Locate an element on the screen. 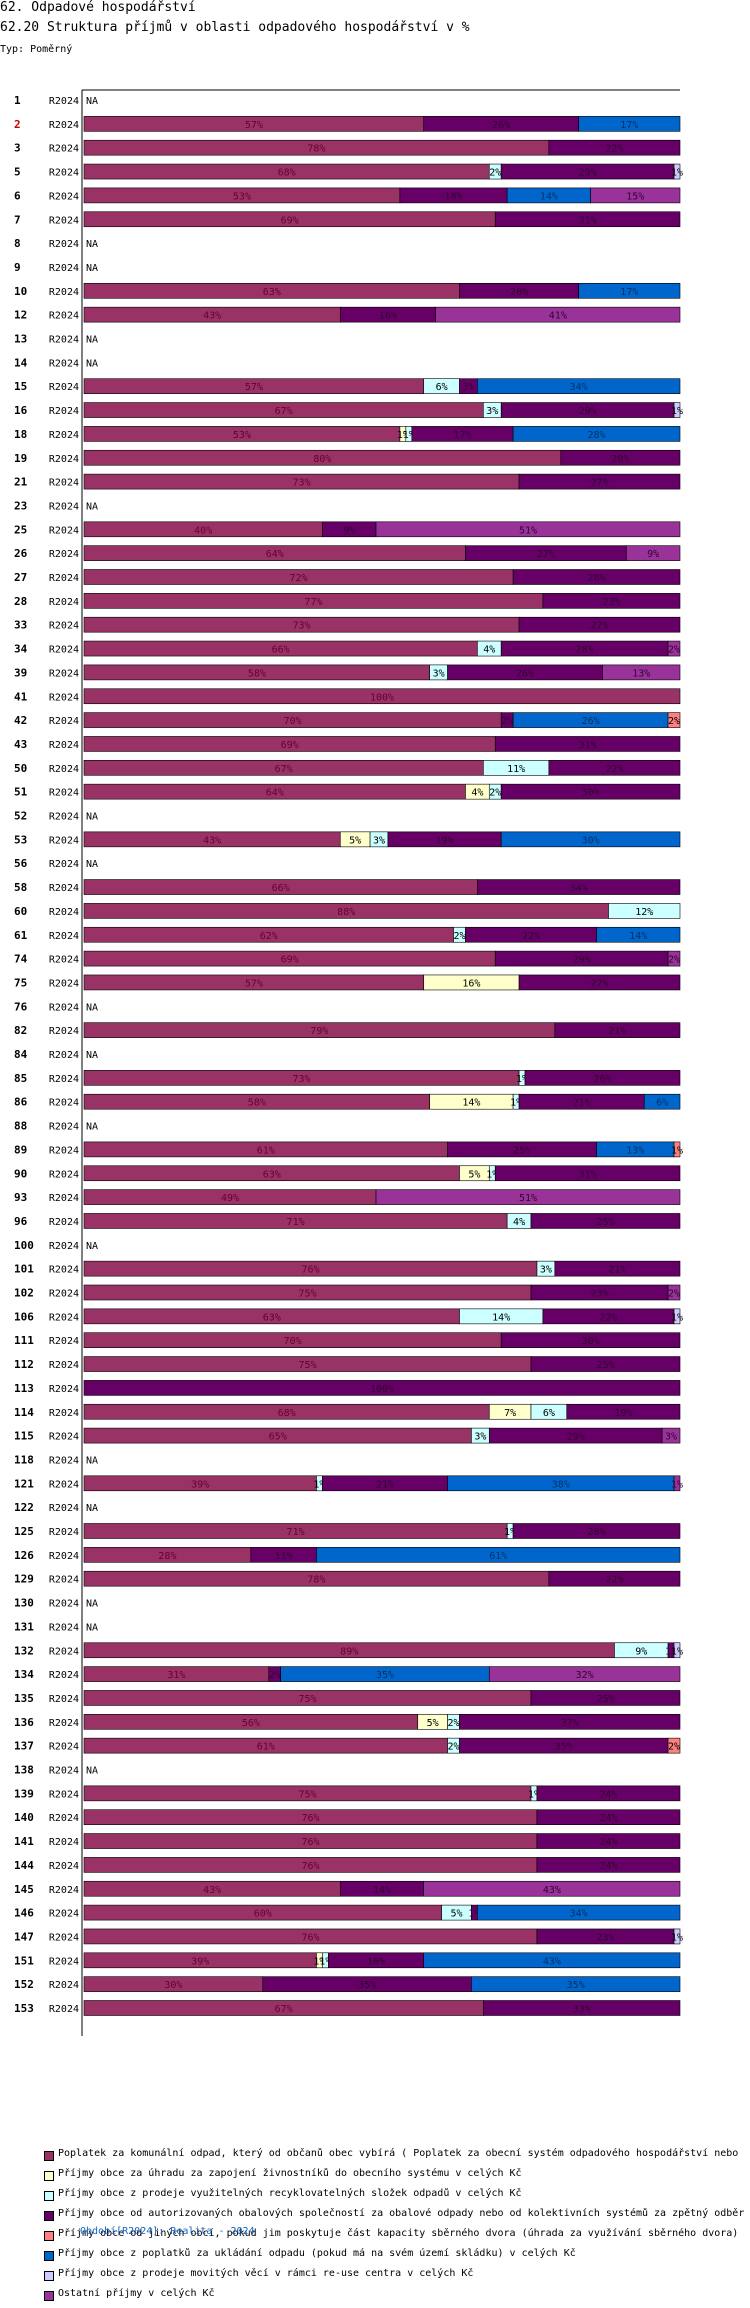 Image resolution: width=750 pixels, height=2308 pixels. row-label: 19 is located at coordinates (20, 458).